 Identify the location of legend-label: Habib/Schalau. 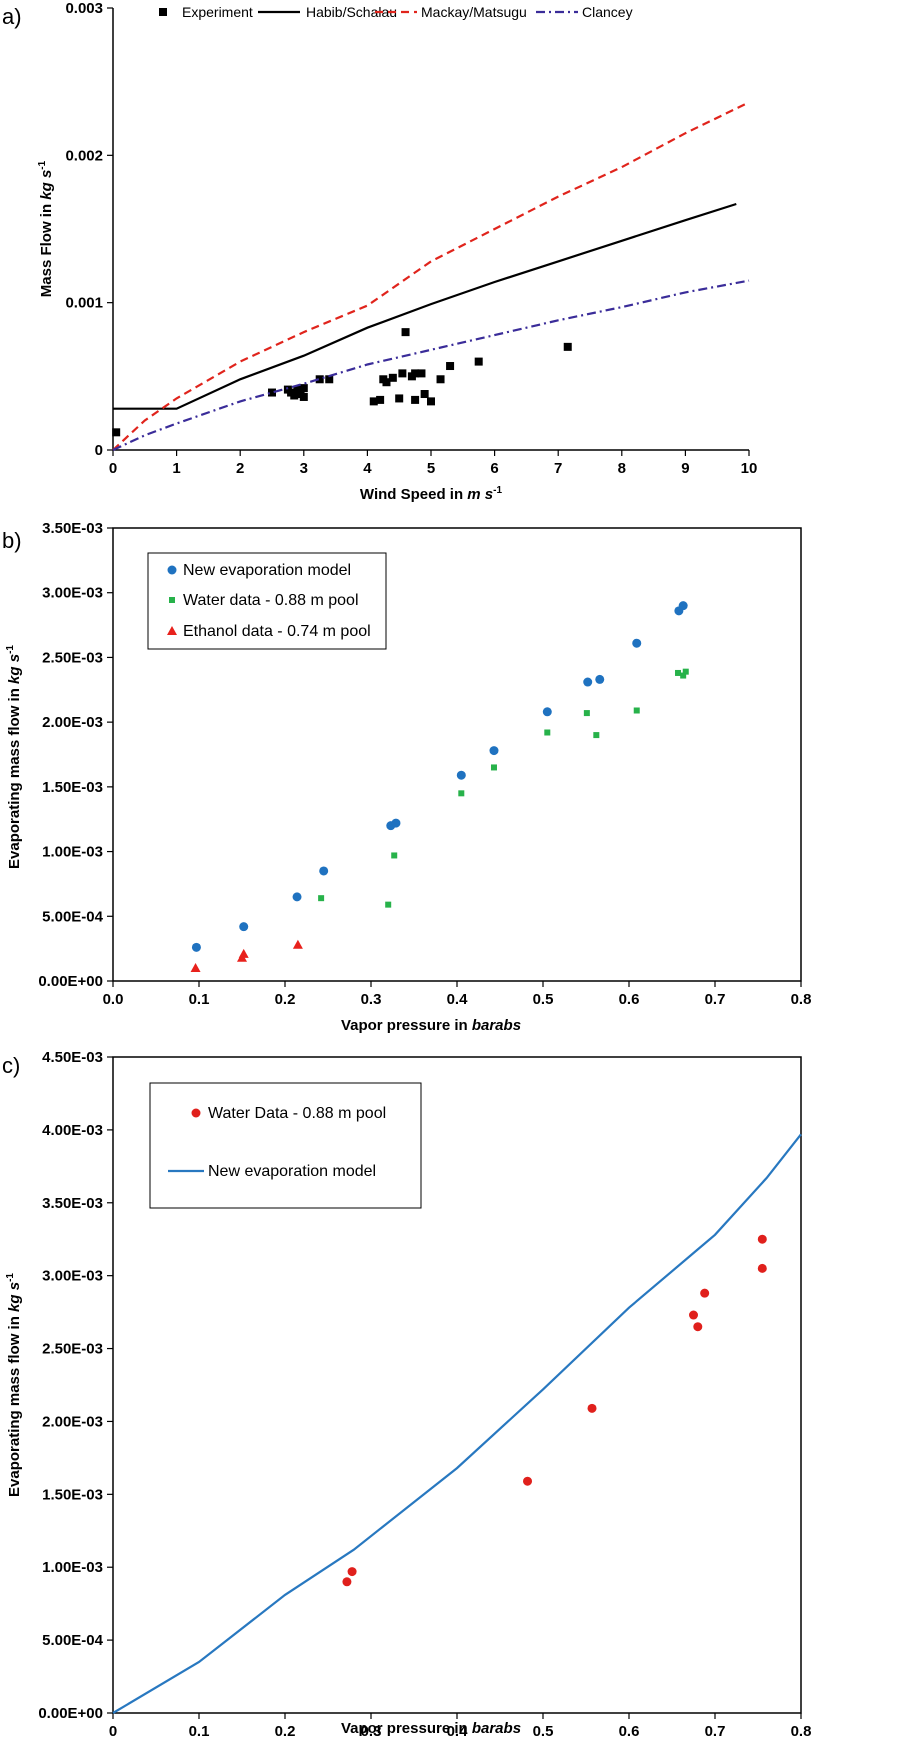
(351, 12).